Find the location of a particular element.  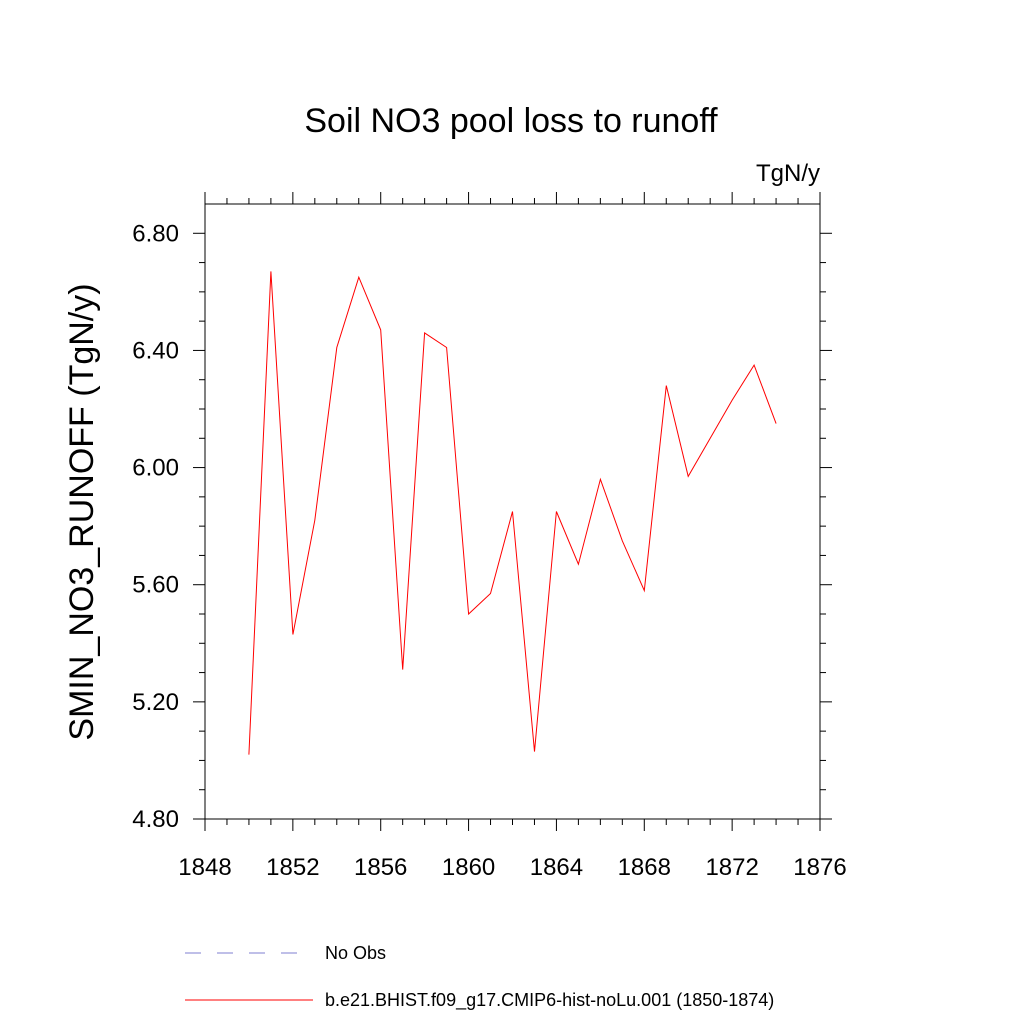

legend-label-no-obs: No Obs is located at coordinates (355, 953).